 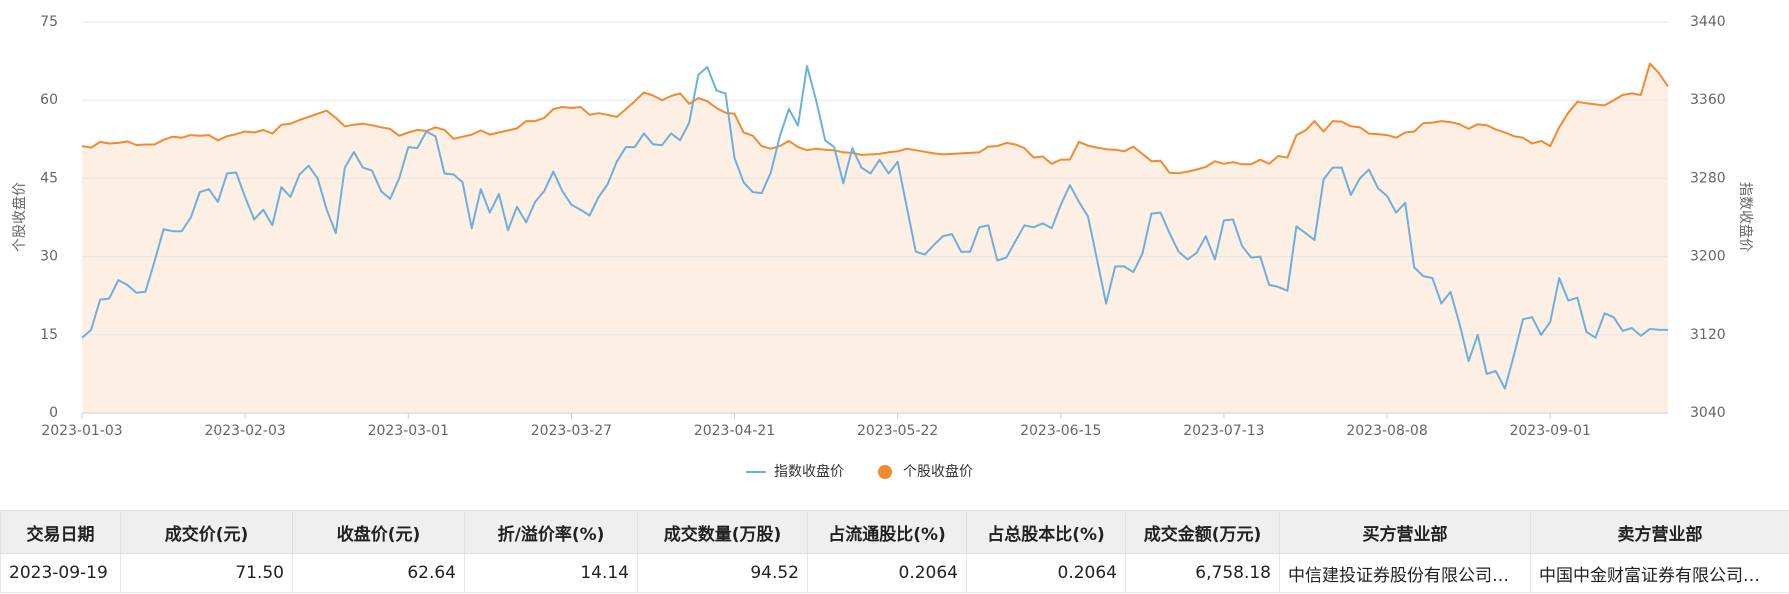 What do you see at coordinates (49, 335) in the screenshot?
I see `y-tick-label: 15` at bounding box center [49, 335].